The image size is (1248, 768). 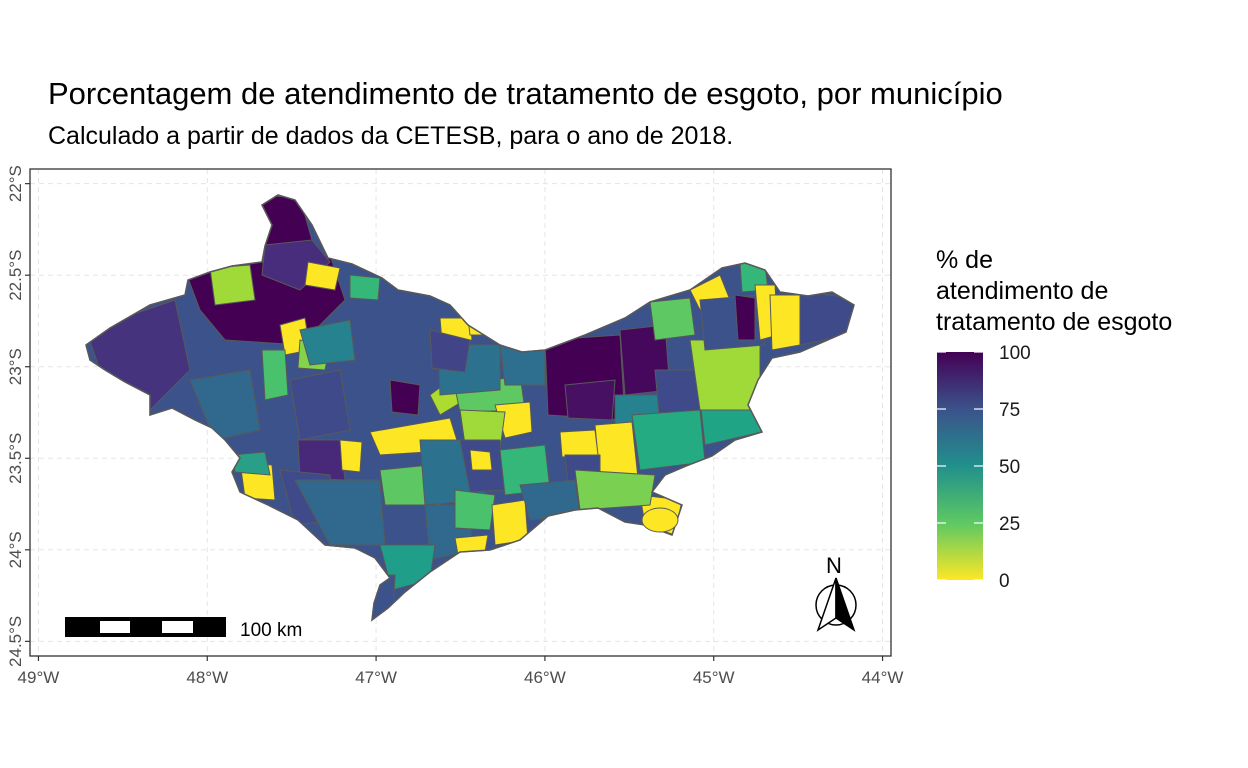 I want to click on legend-ticks: 100 75 50 25 0, so click(x=984, y=467).